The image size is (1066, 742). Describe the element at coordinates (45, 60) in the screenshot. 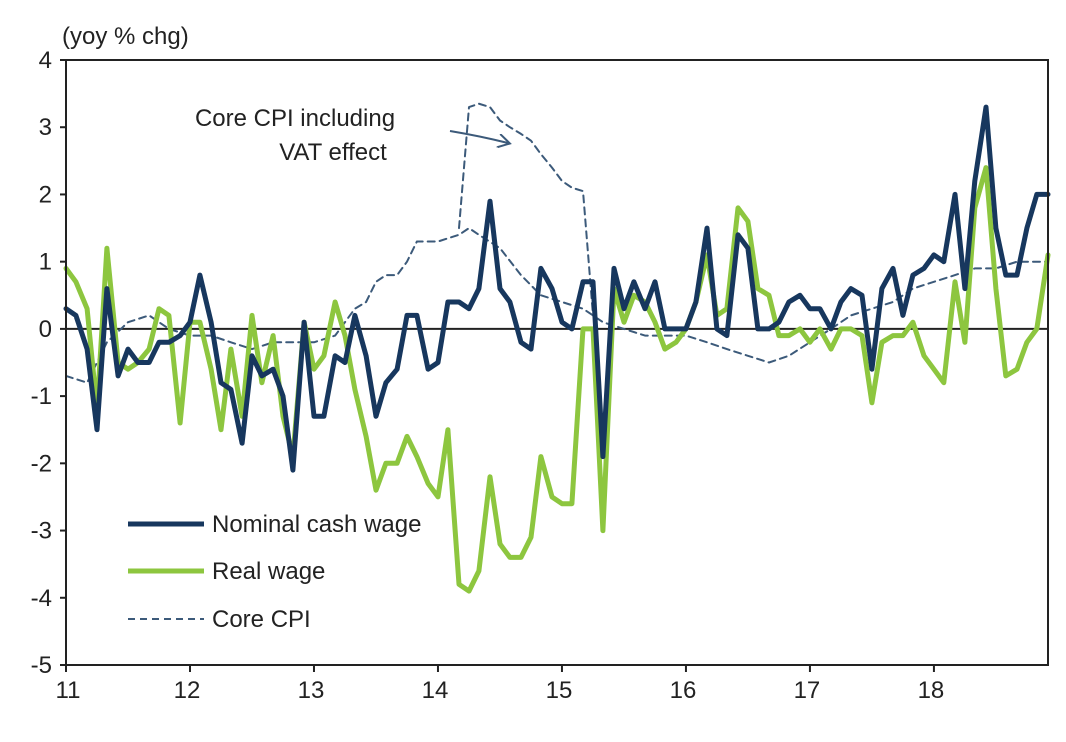

I see `y-tick-label: 4` at that location.